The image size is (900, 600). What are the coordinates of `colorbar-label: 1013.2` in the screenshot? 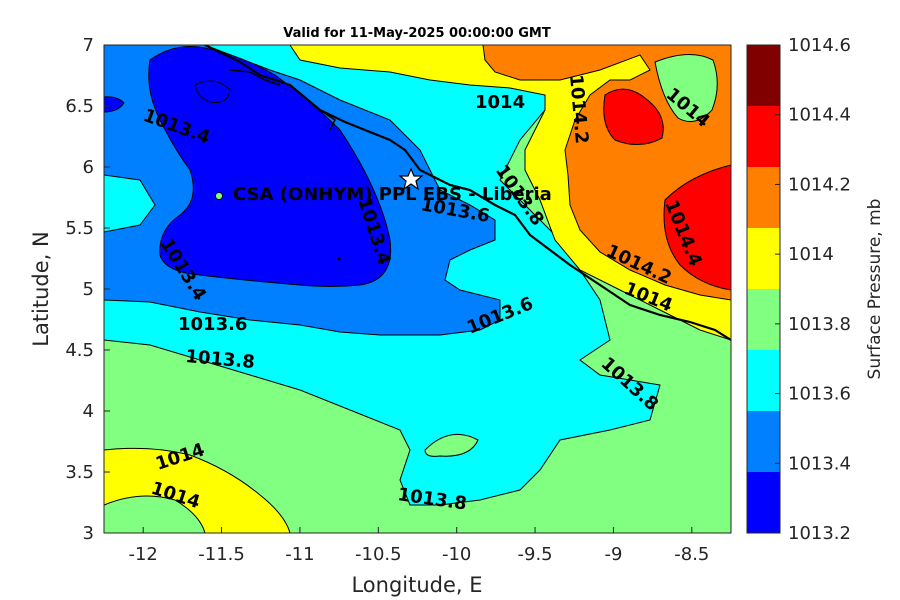 It's located at (819, 533).